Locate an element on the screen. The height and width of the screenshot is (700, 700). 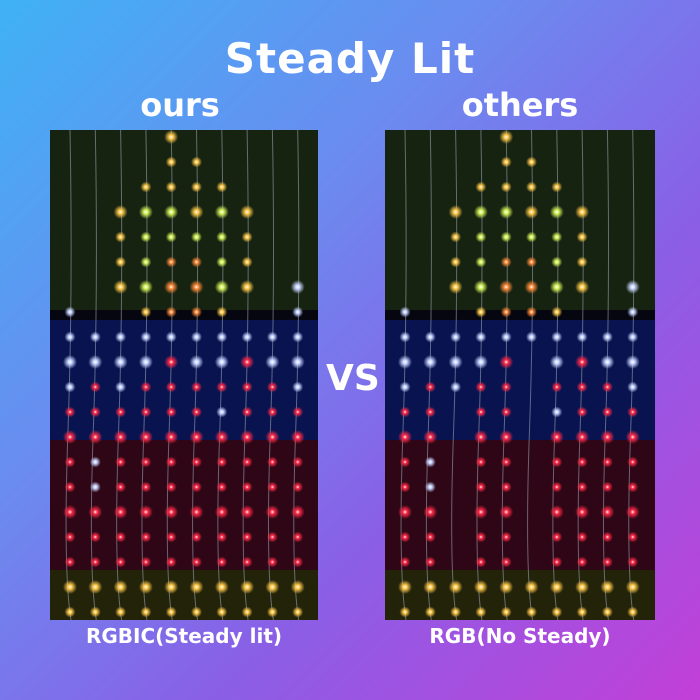
others-caption: RGB(No Steady) is located at coordinates (520, 636).